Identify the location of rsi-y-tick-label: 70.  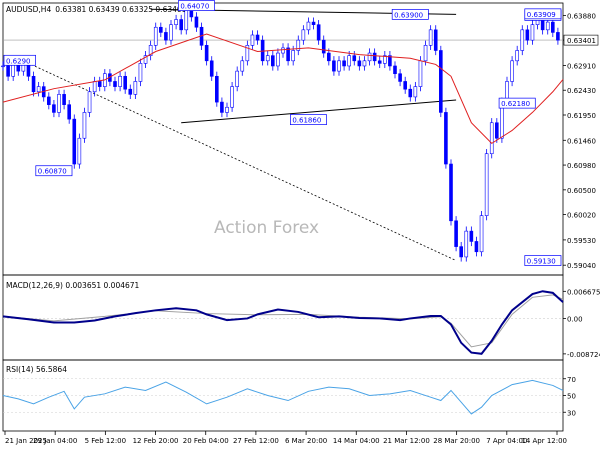
(571, 380).